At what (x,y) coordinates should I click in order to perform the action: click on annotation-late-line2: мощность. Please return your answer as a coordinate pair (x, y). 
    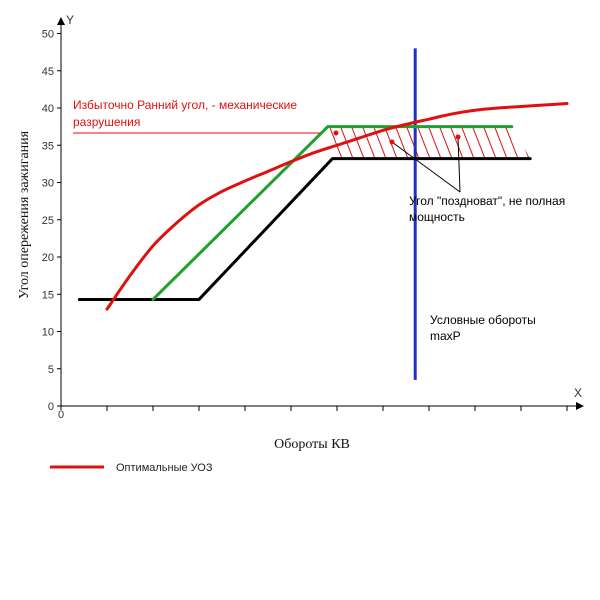
    Looking at the image, I should click on (437, 217).